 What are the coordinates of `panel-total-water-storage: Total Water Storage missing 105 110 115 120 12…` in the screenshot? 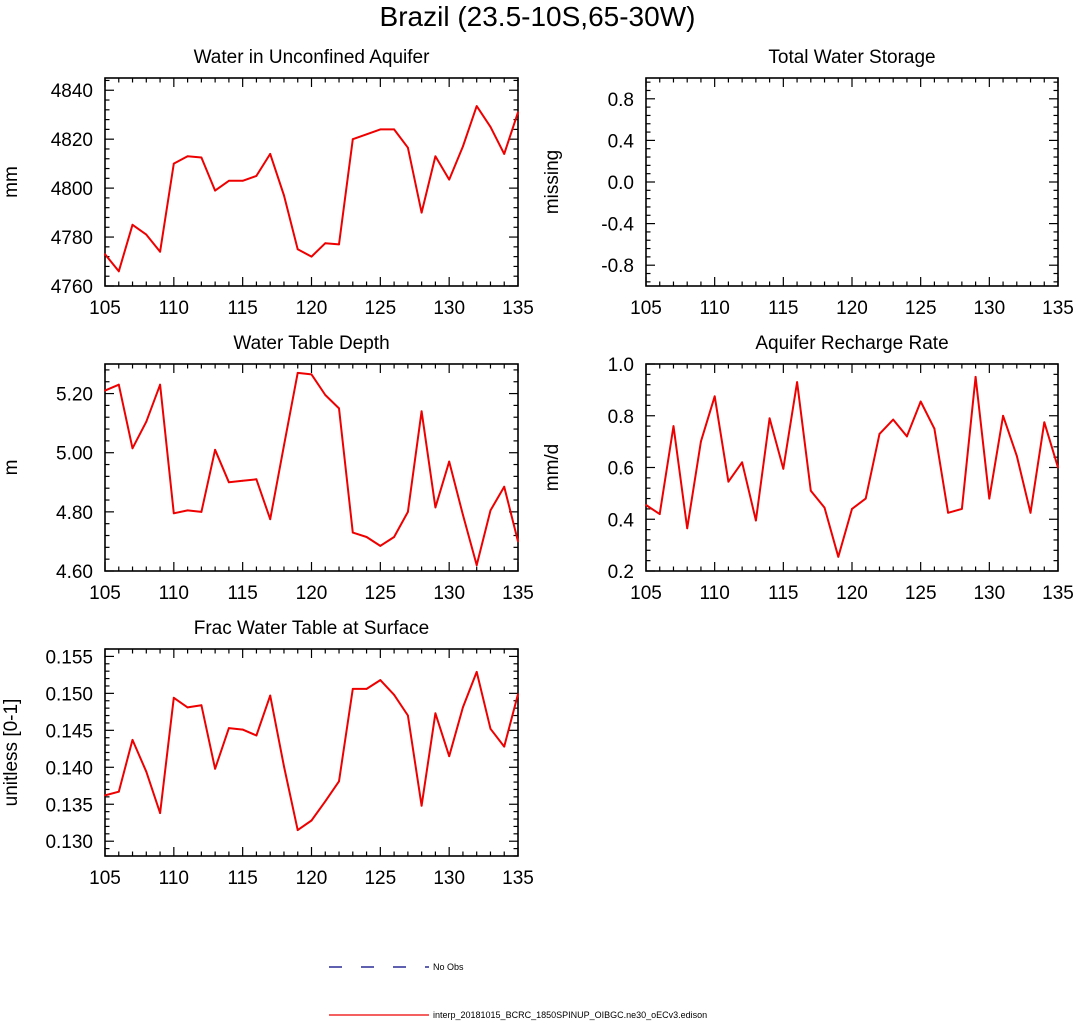 It's located at (808, 183).